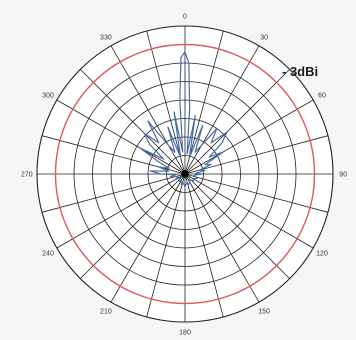 Image resolution: width=356 pixels, height=340 pixels. I want to click on angle-tick-label: 90, so click(343, 175).